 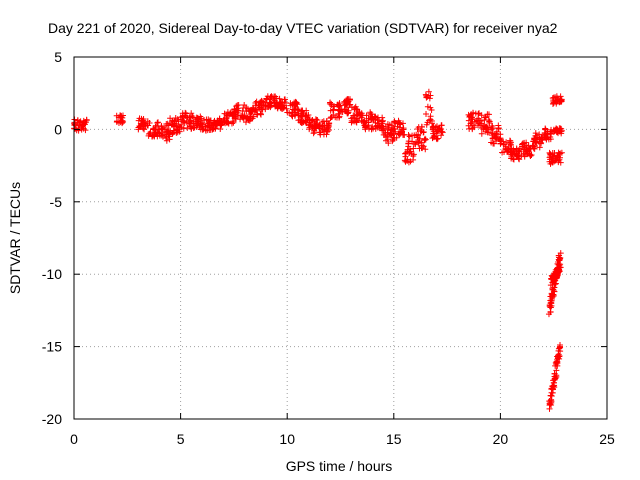 What do you see at coordinates (58, 129) in the screenshot?
I see `y-tick-label: 0` at bounding box center [58, 129].